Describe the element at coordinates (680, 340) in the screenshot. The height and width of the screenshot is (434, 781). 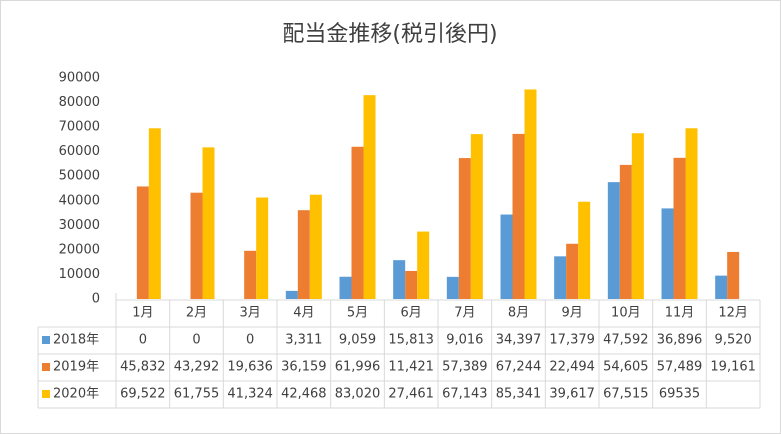
I see `table-value: 36,896` at that location.